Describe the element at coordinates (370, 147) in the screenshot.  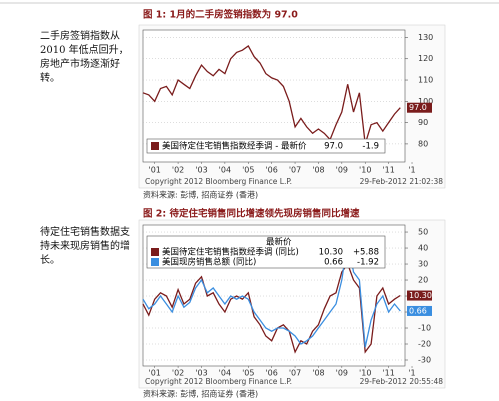
I see `legend-change: -1.9` at that location.